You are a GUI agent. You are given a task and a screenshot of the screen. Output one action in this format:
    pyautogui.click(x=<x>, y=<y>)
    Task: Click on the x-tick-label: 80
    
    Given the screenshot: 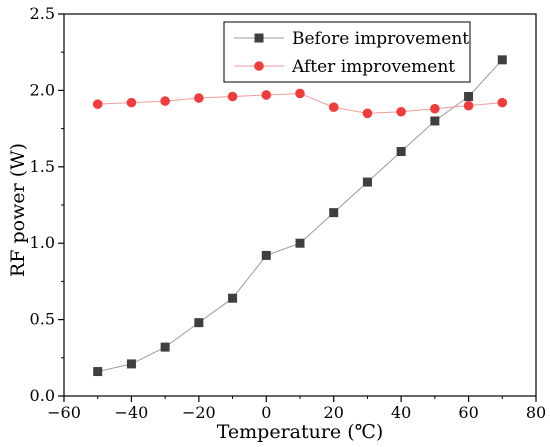 What is the action you would take?
    pyautogui.click(x=536, y=412)
    